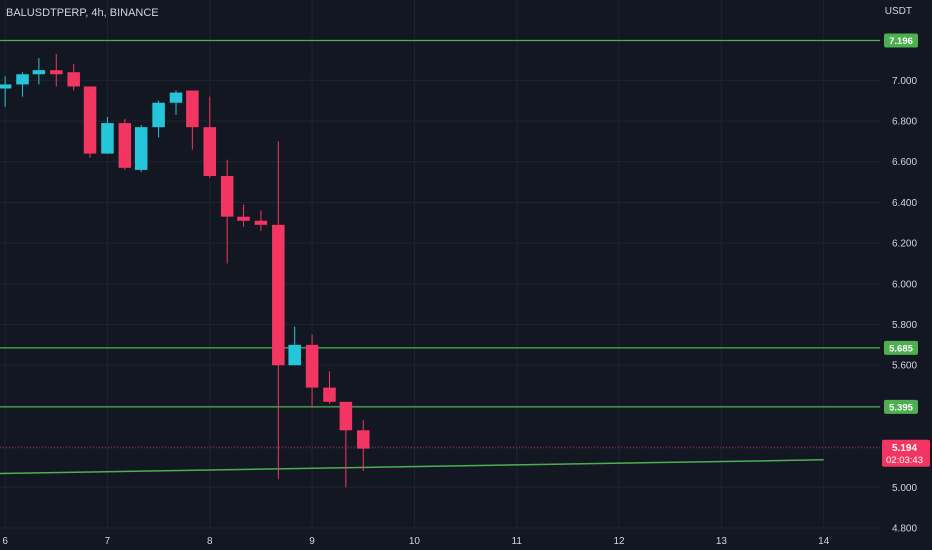  What do you see at coordinates (904, 460) in the screenshot?
I see `countdown-text: 02:03:43` at bounding box center [904, 460].